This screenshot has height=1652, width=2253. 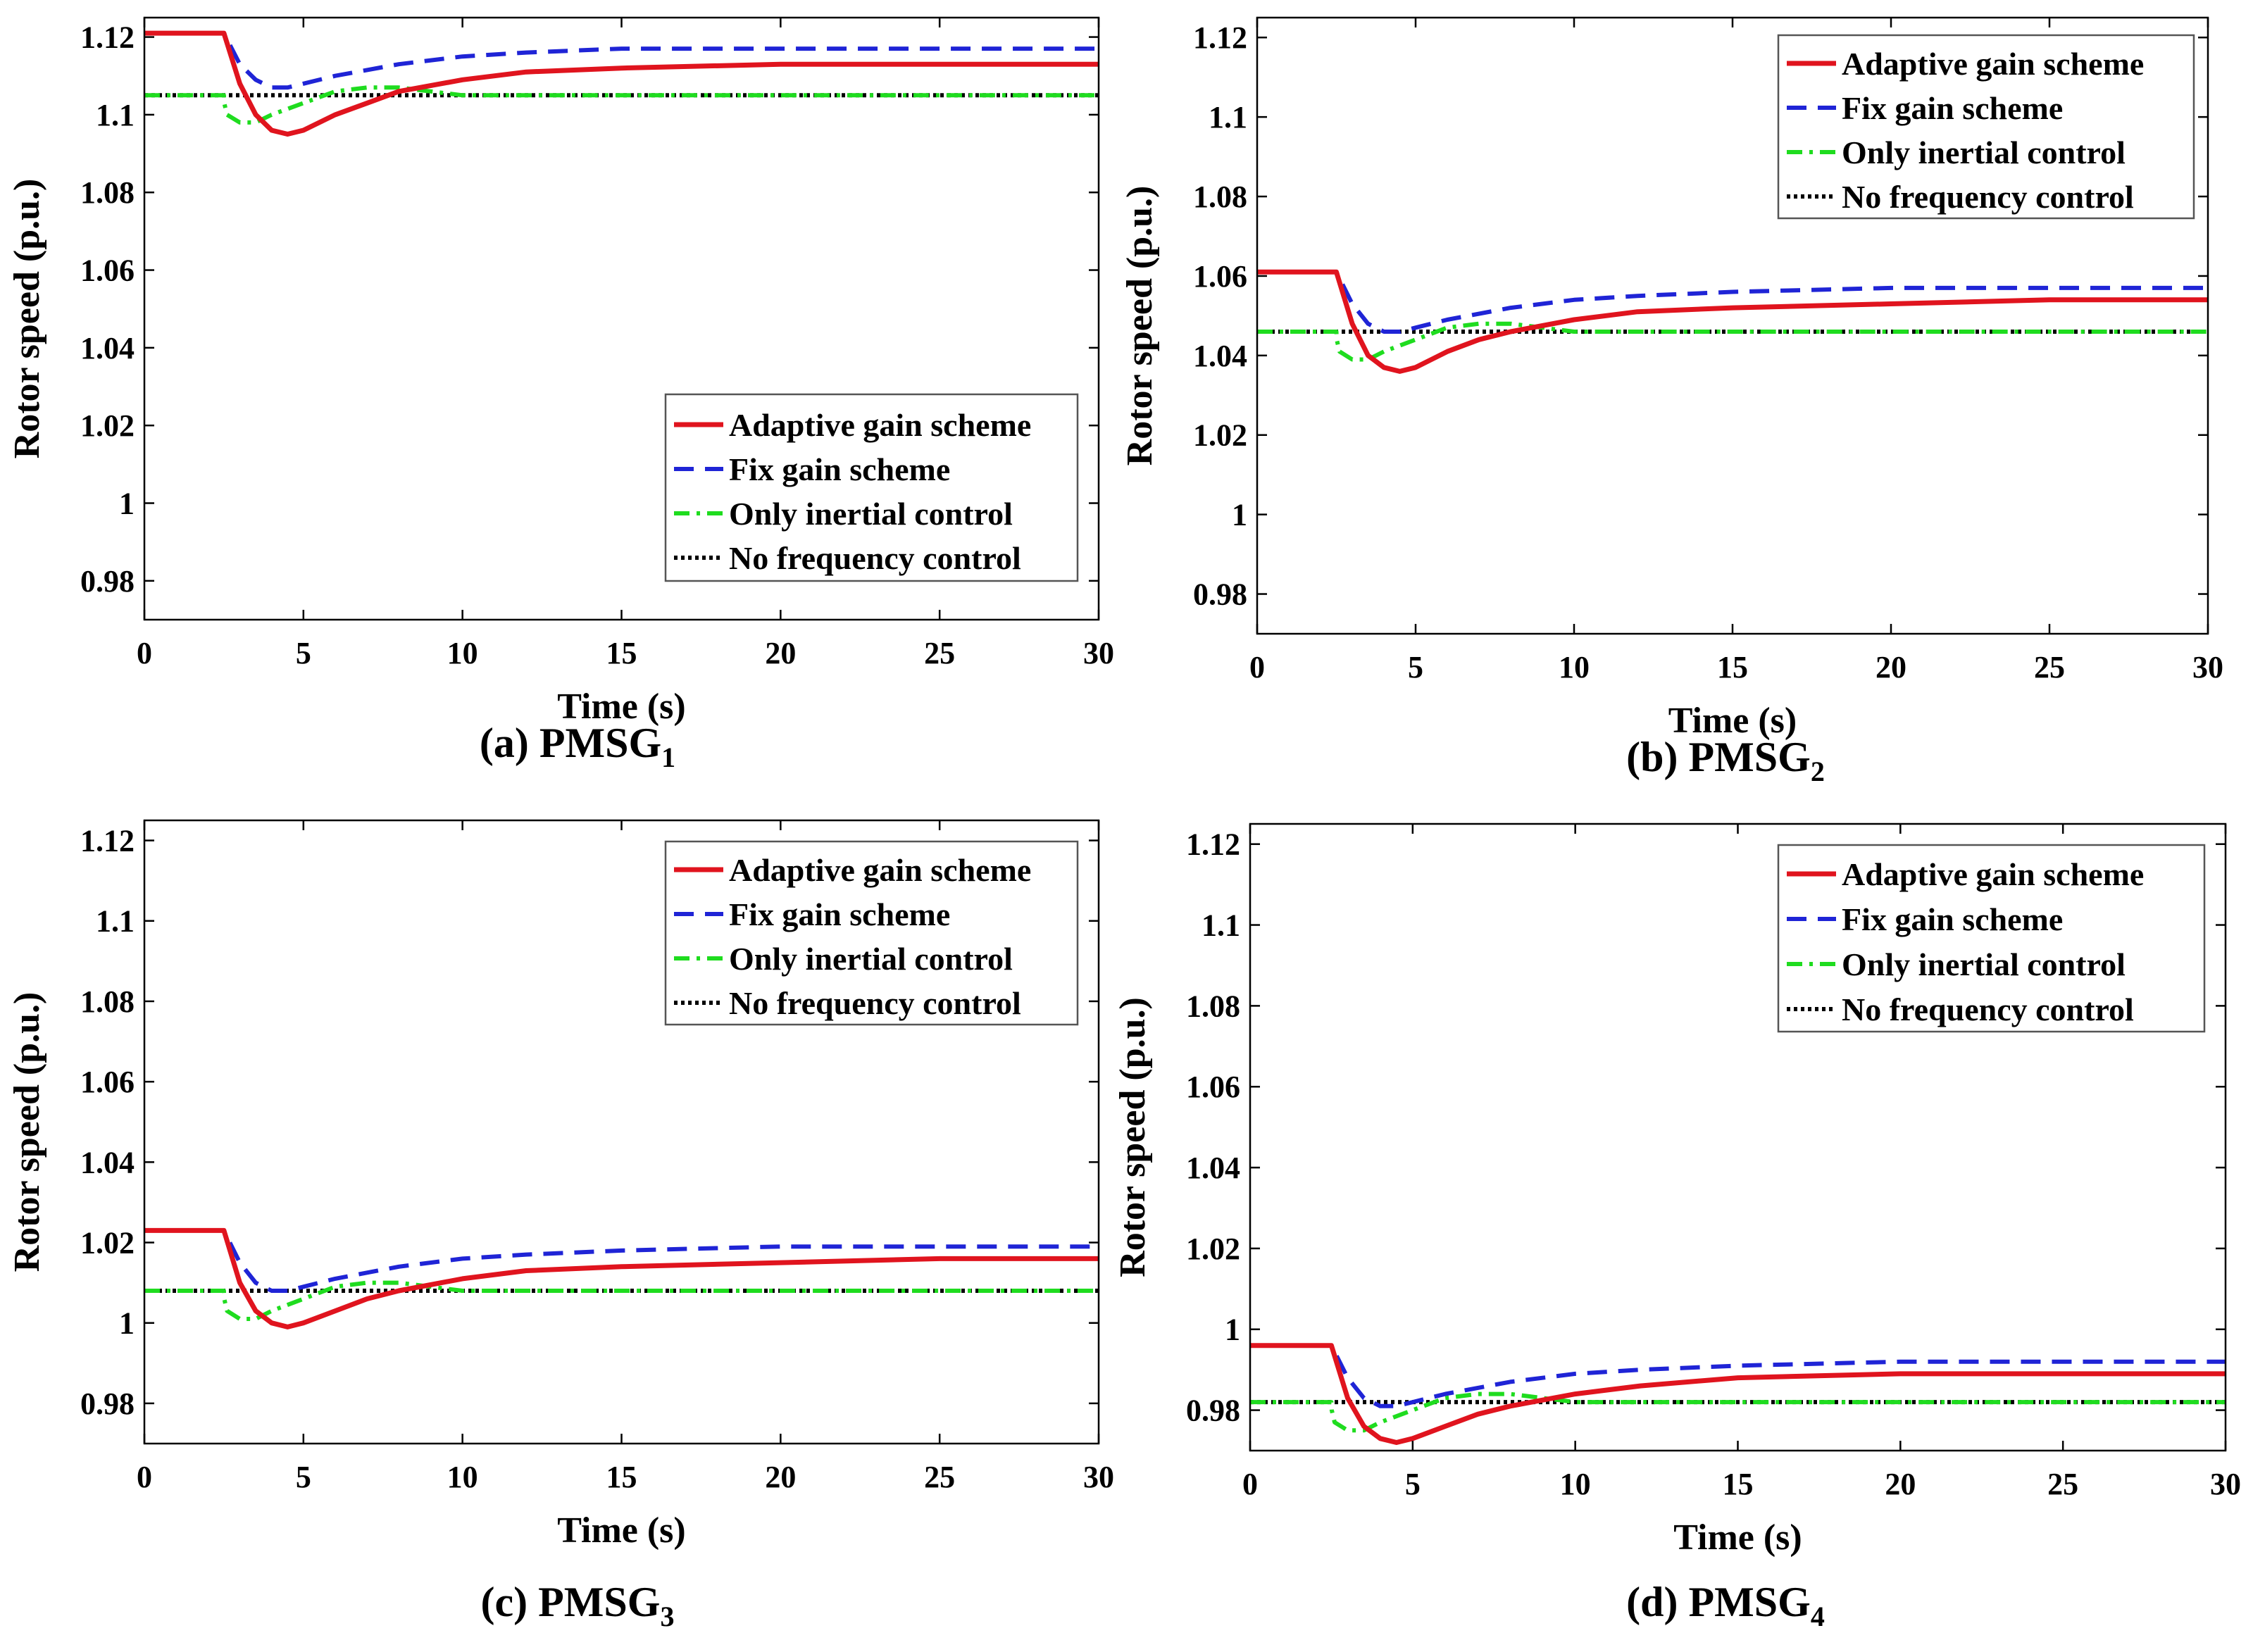 I want to click on caption-text: (a) PMSG, so click(x=570, y=743).